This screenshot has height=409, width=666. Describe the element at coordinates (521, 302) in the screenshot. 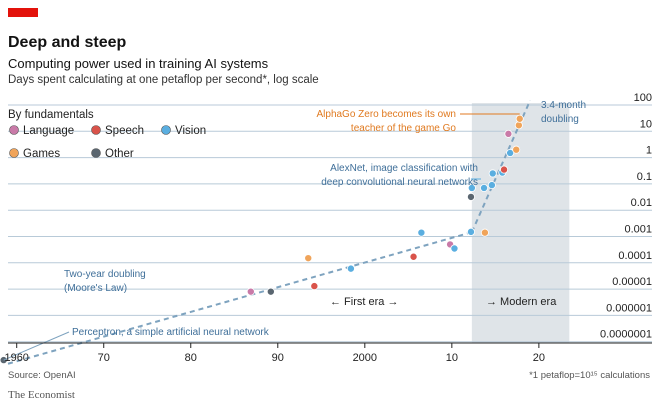

I see `modern-era-label: → Modern era` at that location.